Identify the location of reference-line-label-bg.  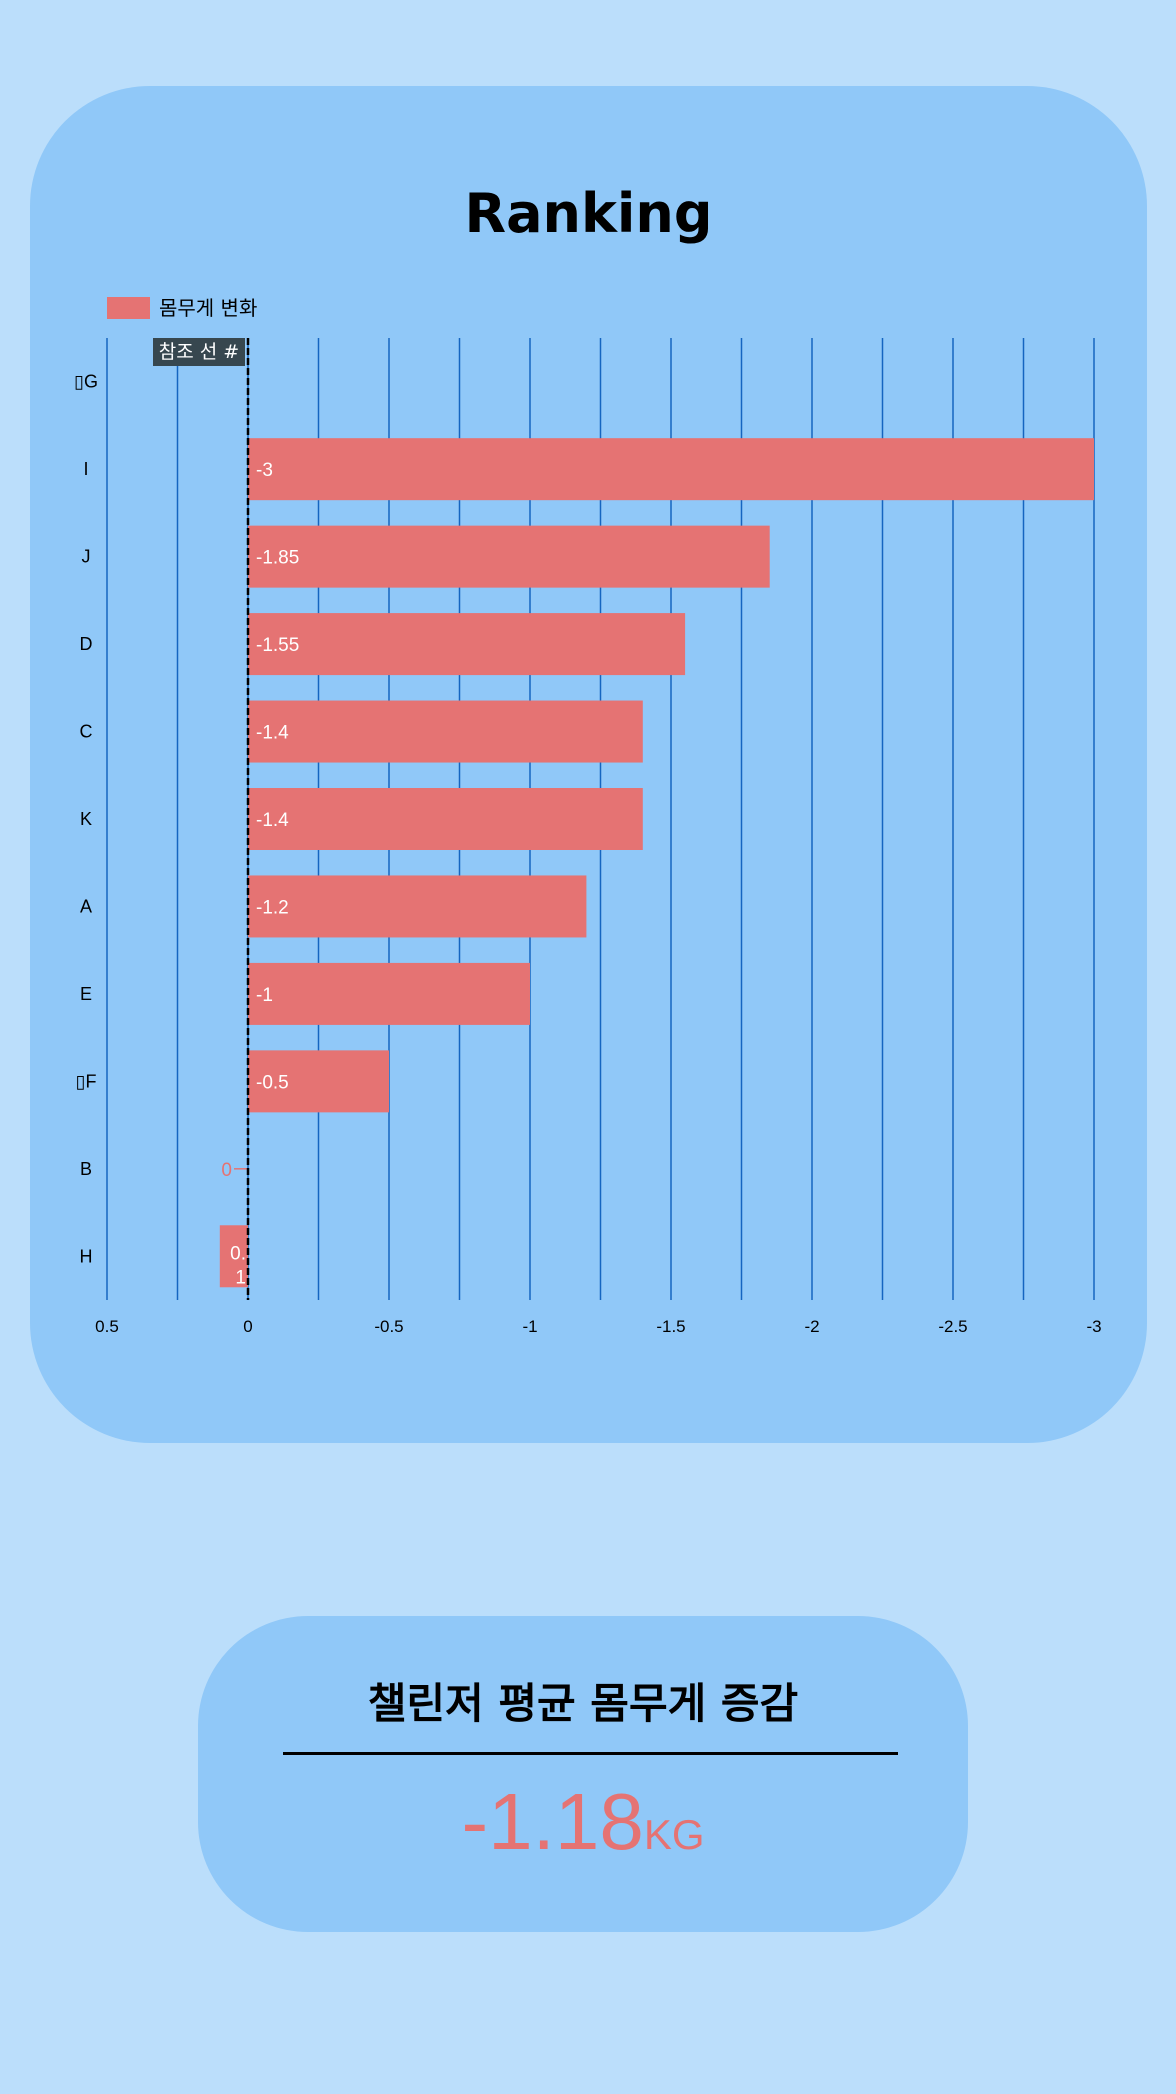
(199, 352).